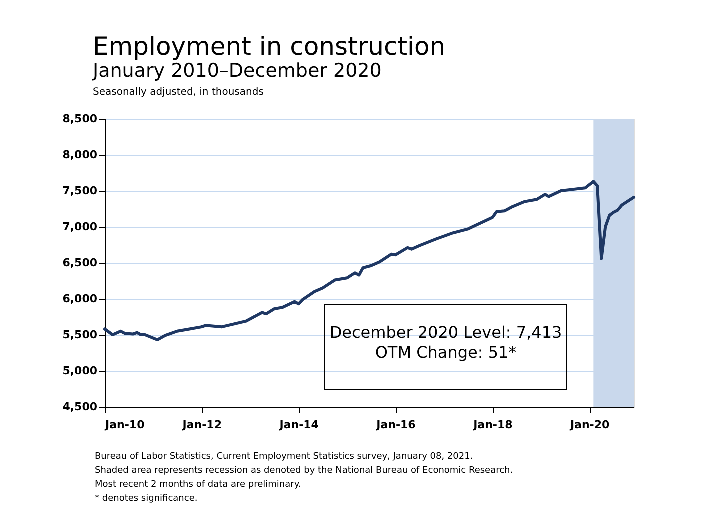 The height and width of the screenshot is (527, 705). I want to click on text: Shaded area represents recession as denoted by the National Bureau of Economic Research., so click(304, 471).